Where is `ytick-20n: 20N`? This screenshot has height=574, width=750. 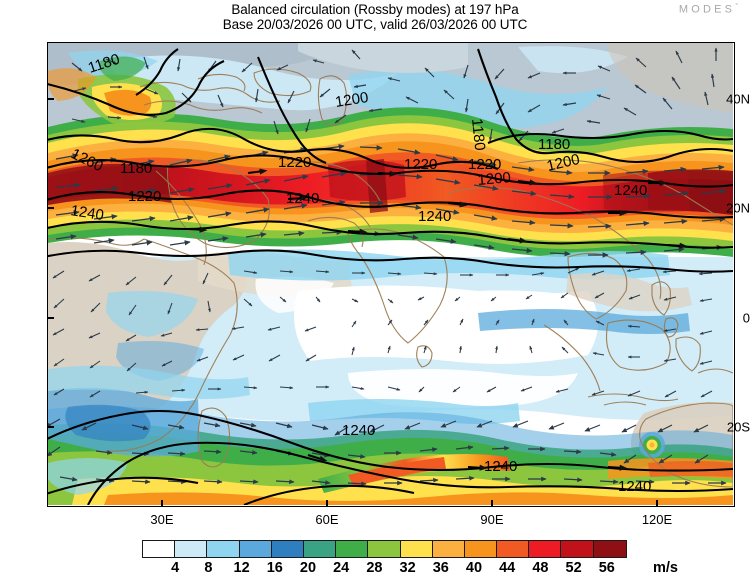
ytick-20n: 20N is located at coordinates (738, 208).